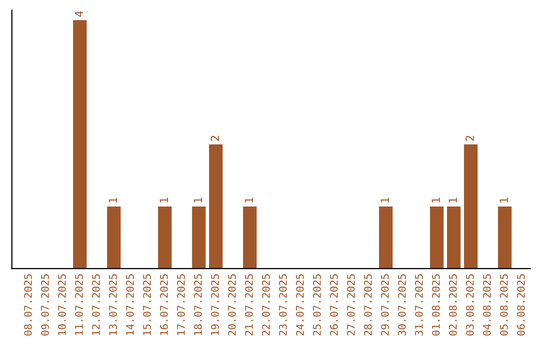  Describe the element at coordinates (96, 304) in the screenshot. I see `x-tick-label: 12.07.2025` at that location.